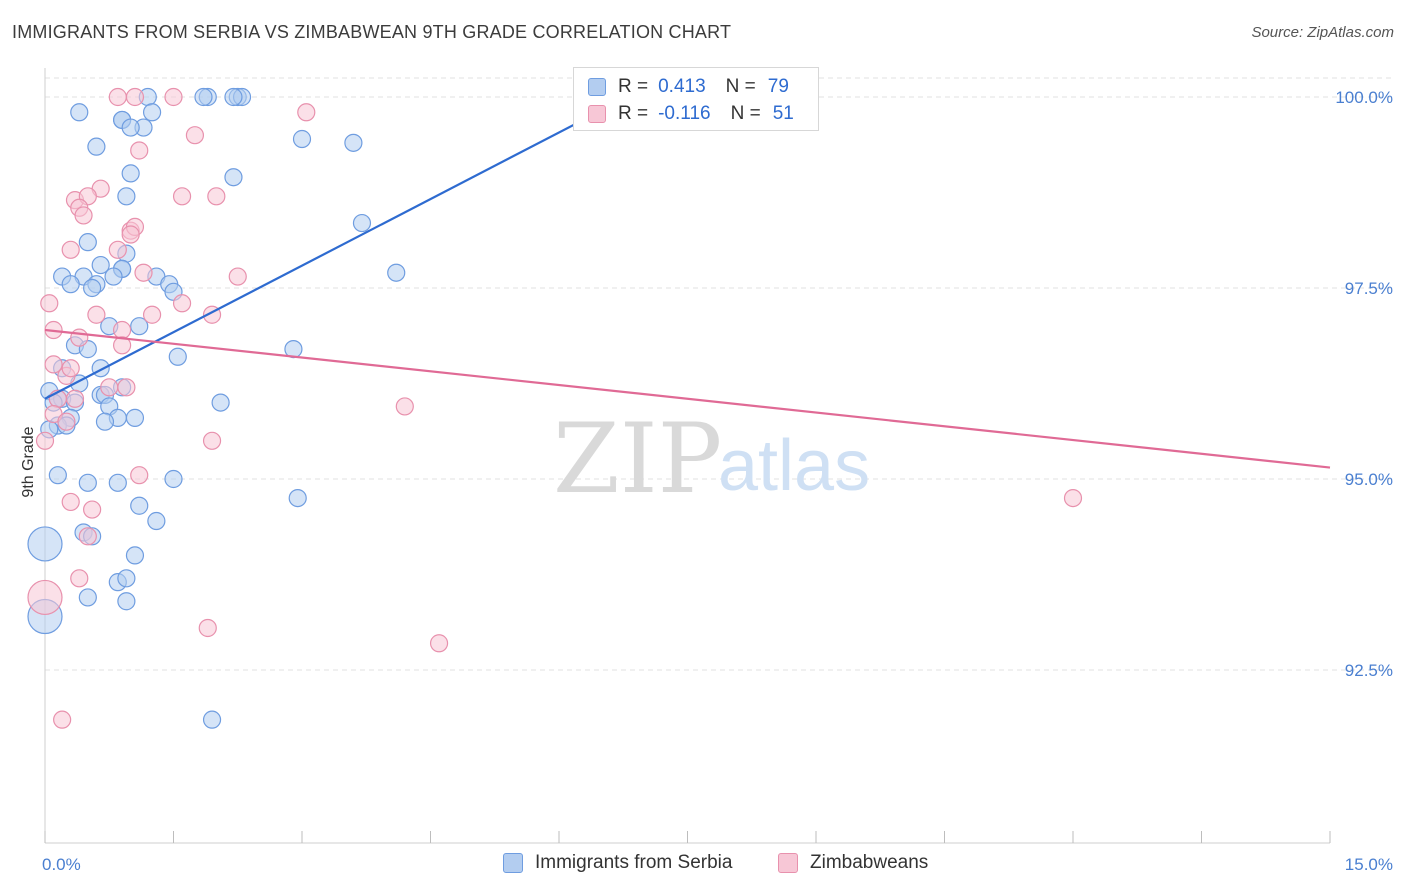 The width and height of the screenshot is (1406, 892). What do you see at coordinates (61, 864) in the screenshot?
I see `x-tick-label: 0.0%` at bounding box center [61, 864].